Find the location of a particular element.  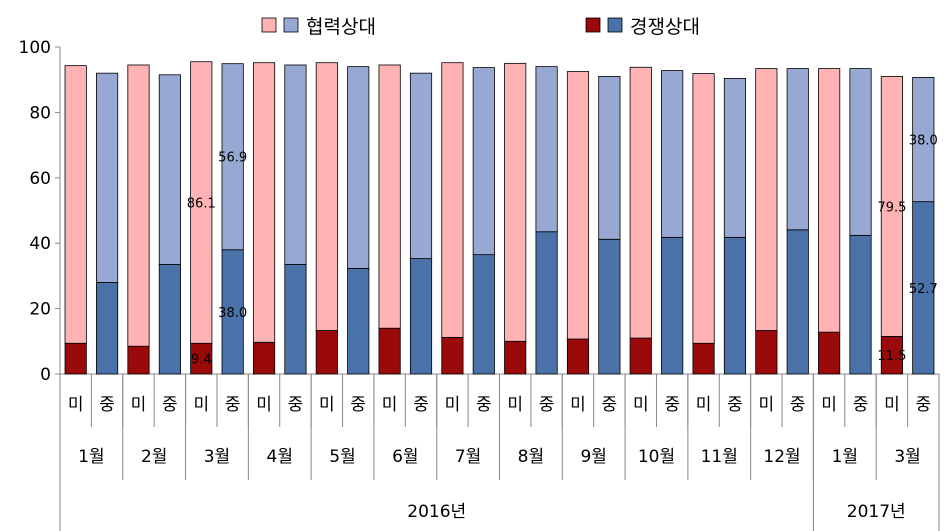

month-label: 1월 is located at coordinates (845, 457).